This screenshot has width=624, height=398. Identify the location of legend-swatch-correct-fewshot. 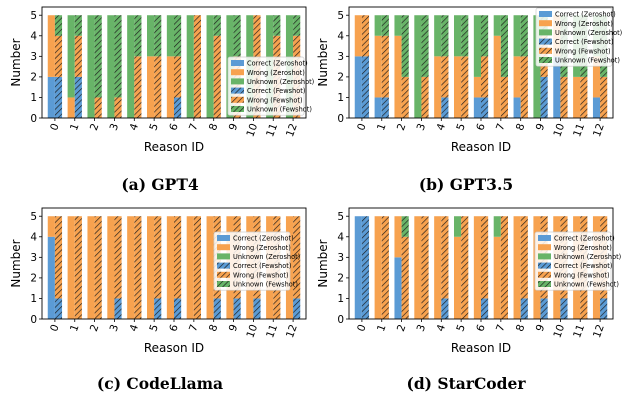
(237, 90).